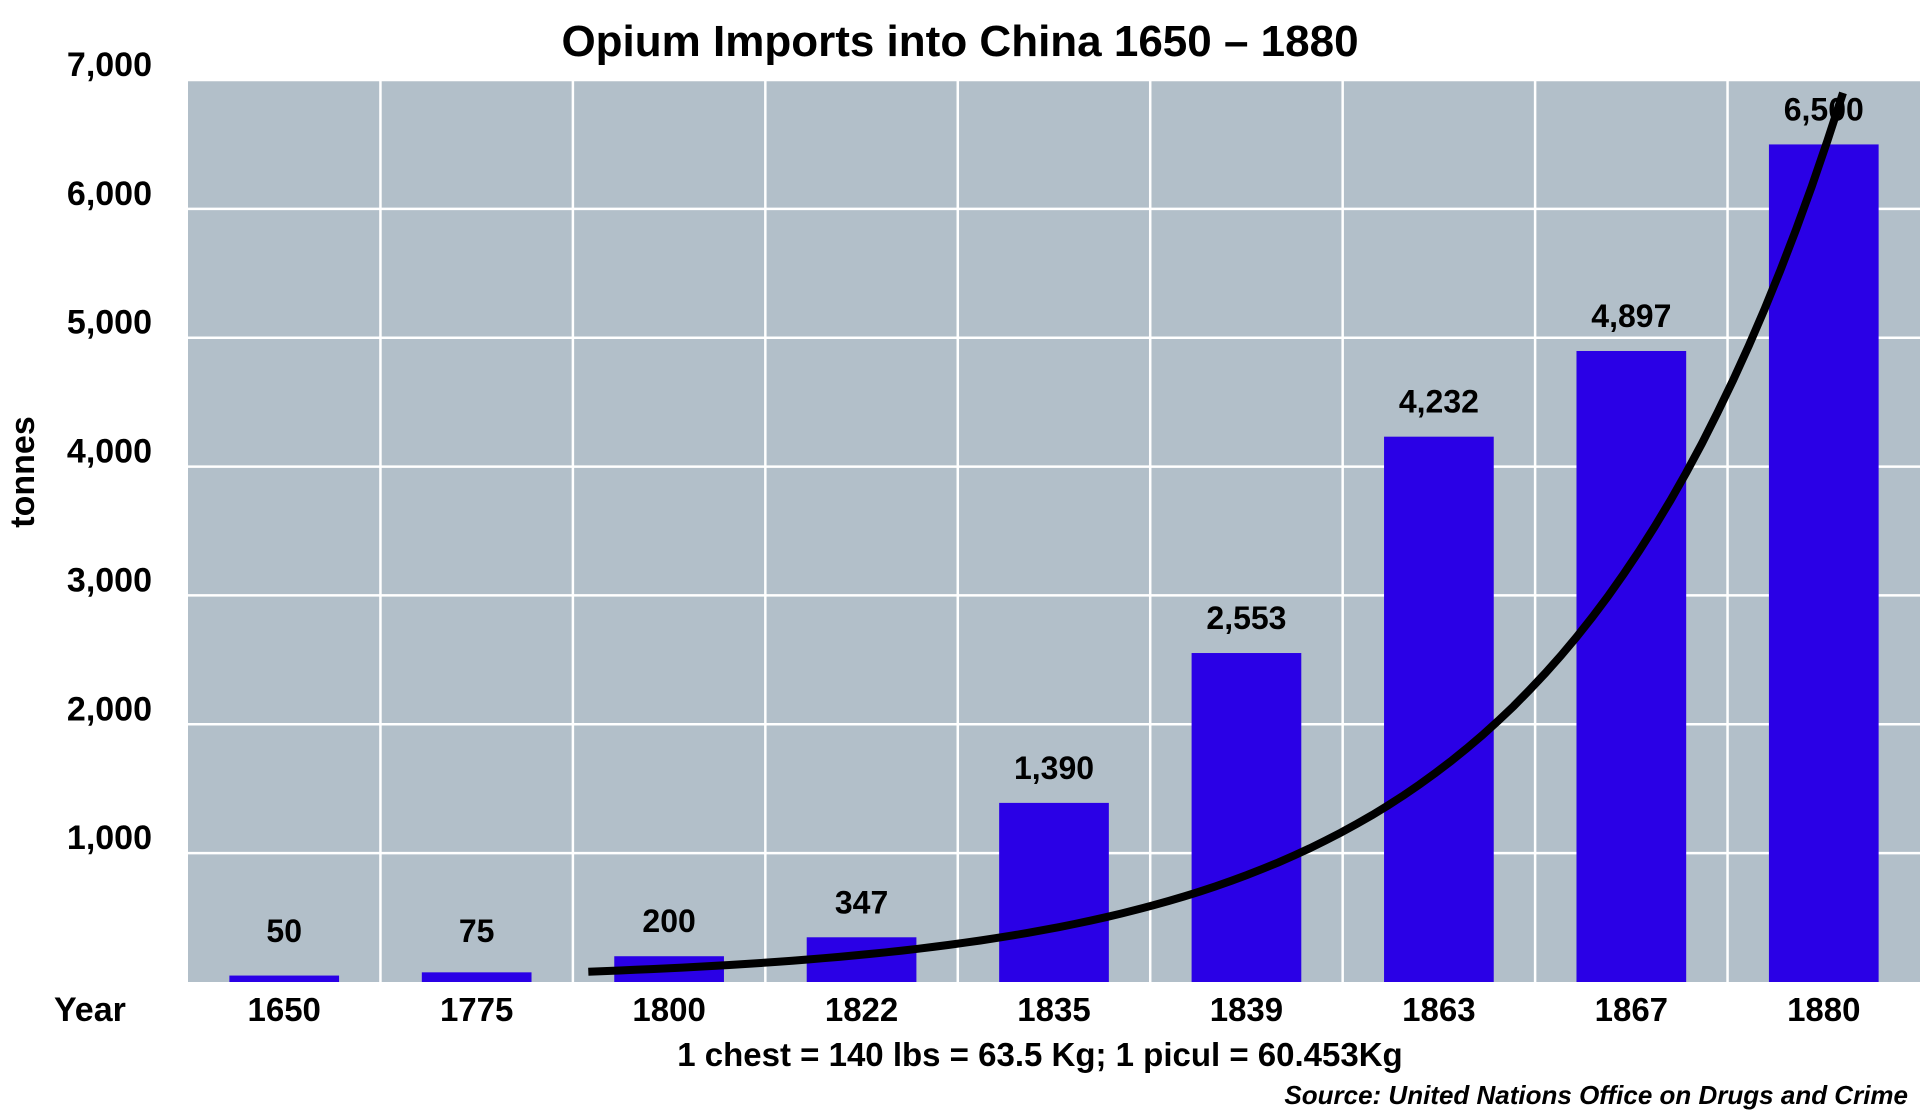 The image size is (1920, 1112). I want to click on x-tick-label: 1775, so click(476, 1009).